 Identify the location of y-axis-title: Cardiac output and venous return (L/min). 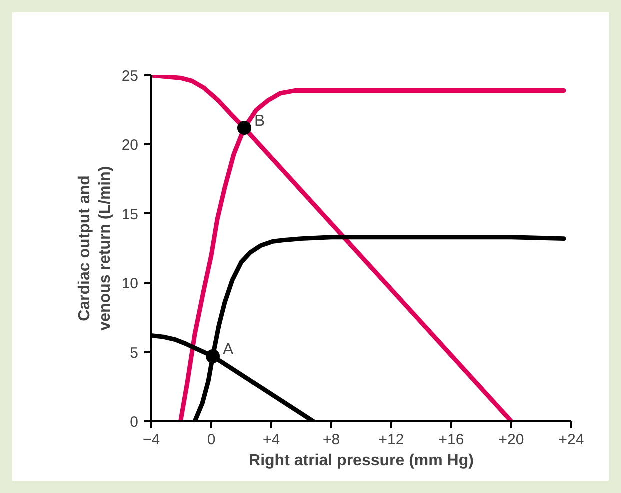
(95, 248).